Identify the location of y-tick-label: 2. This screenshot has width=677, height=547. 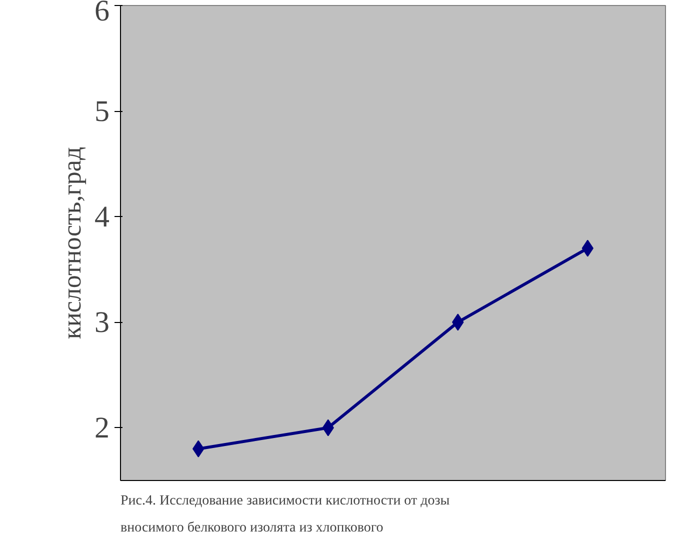
(102, 428).